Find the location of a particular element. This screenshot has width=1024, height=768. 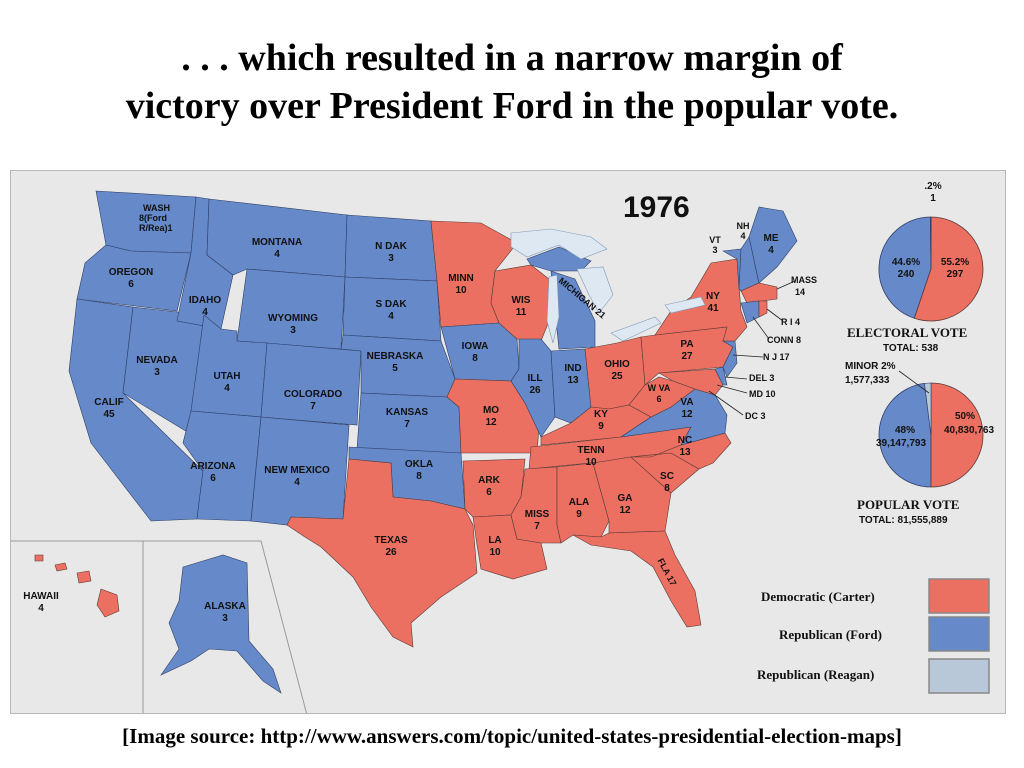

popular-vote-title: POPULAR VOTE is located at coordinates (908, 504).